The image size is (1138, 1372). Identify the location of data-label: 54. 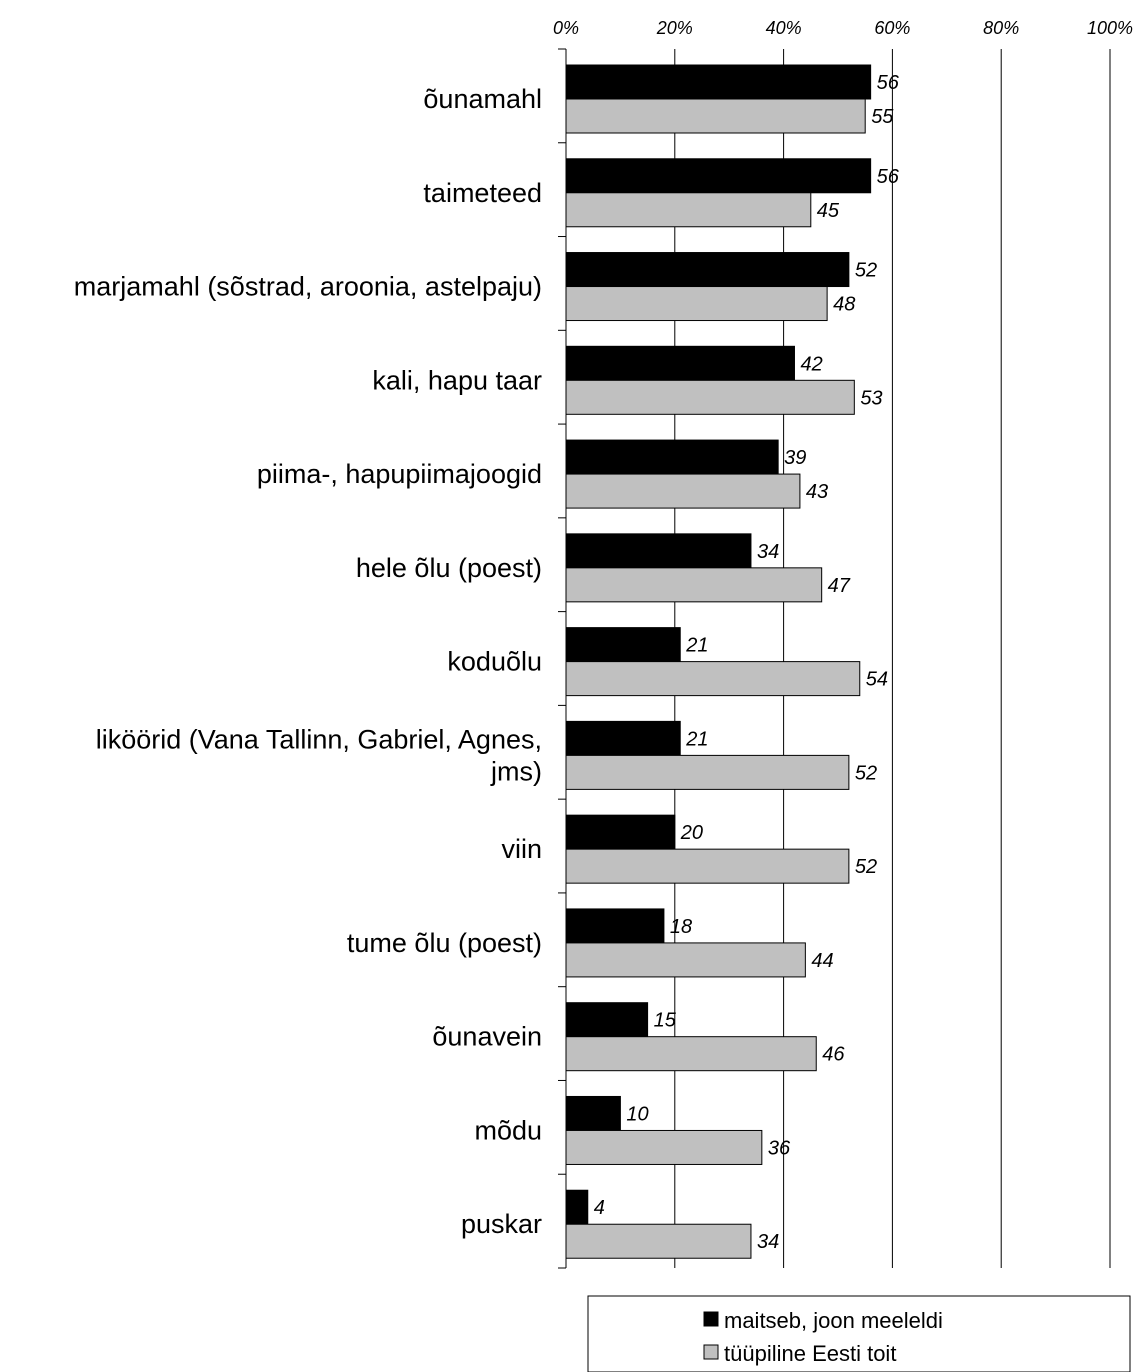
(877, 680).